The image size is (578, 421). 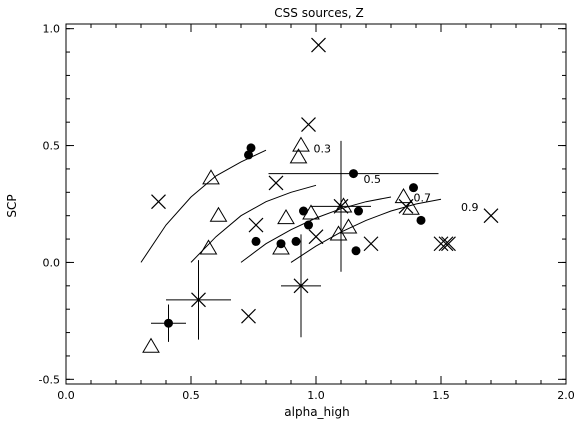 What do you see at coordinates (12, 205) in the screenshot?
I see `y-axis-label: SCP` at bounding box center [12, 205].